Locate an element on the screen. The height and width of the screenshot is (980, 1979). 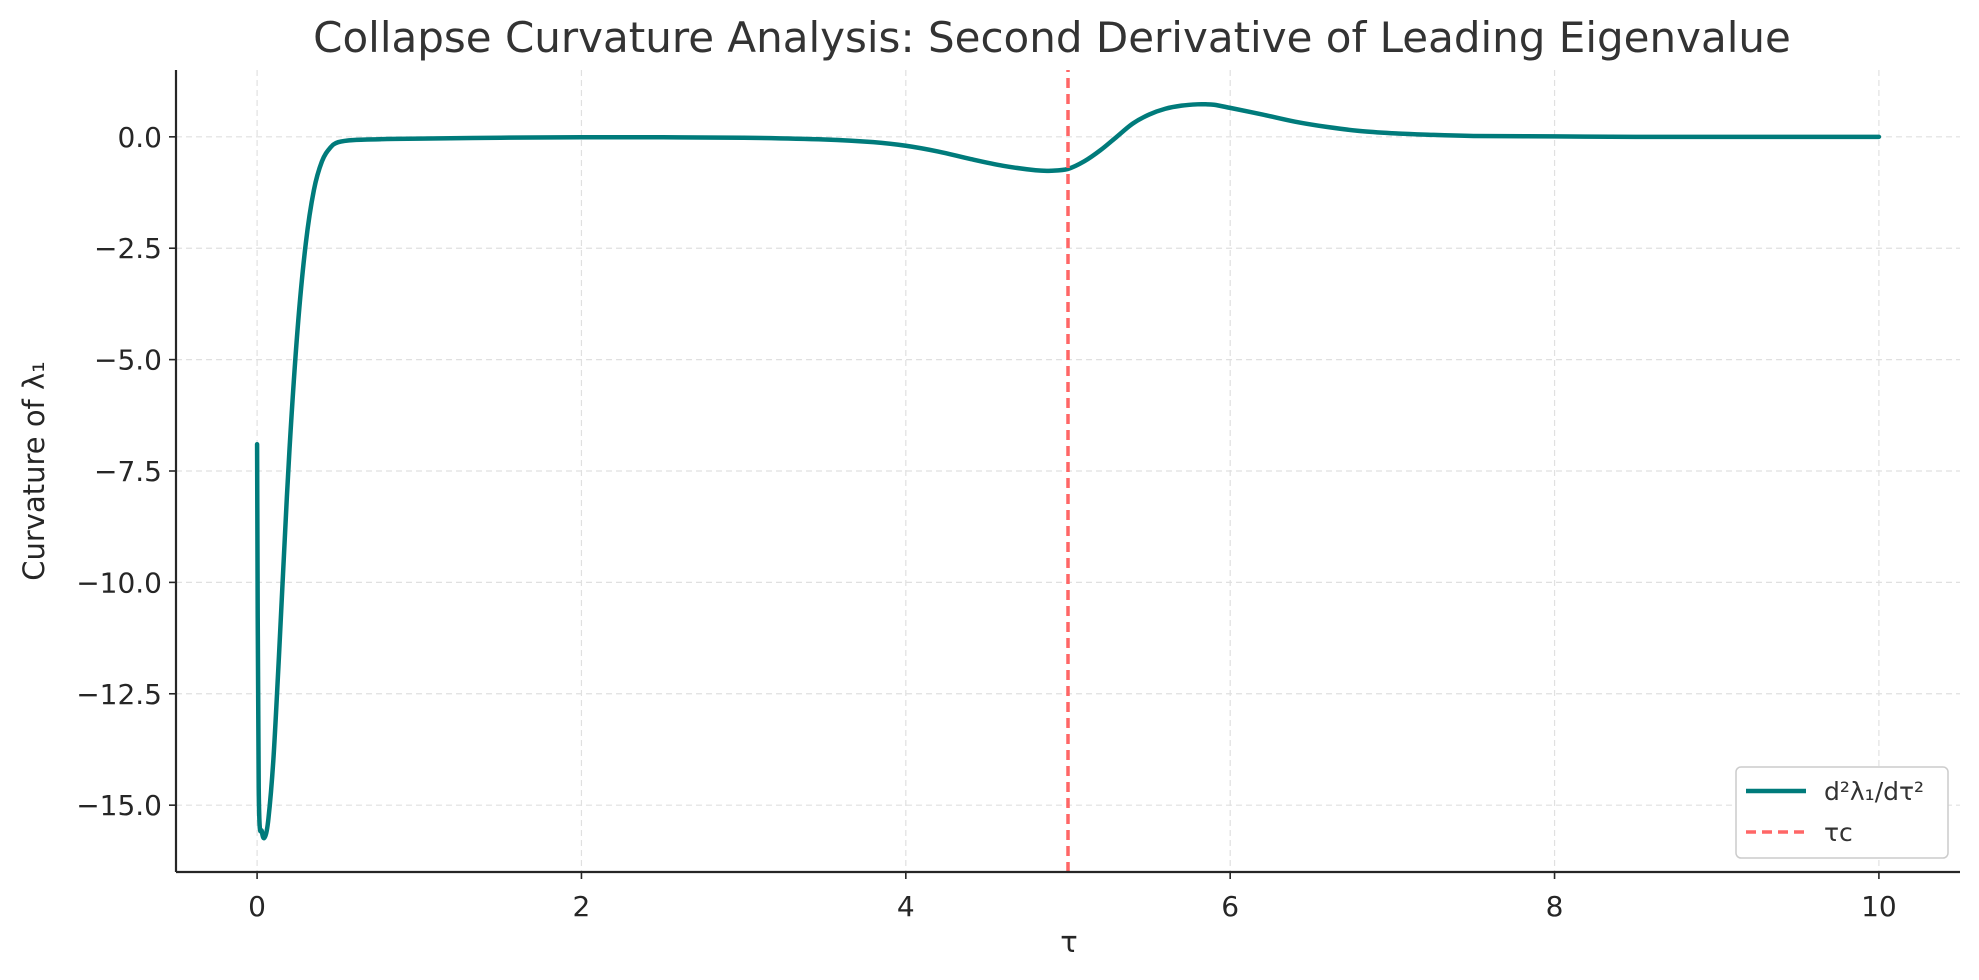
y-axis-label: Curvature of λ₁ is located at coordinates (34, 471).